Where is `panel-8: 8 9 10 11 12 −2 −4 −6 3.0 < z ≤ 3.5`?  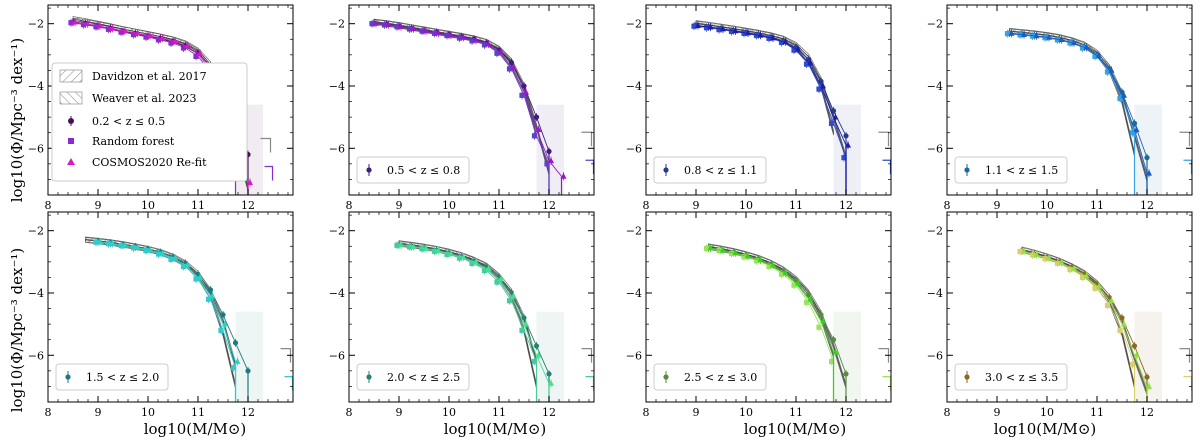
panel-8: 8 9 10 11 12 −2 −4 −6 3.0 < z ≤ 3.5 is located at coordinates (1060, 315).